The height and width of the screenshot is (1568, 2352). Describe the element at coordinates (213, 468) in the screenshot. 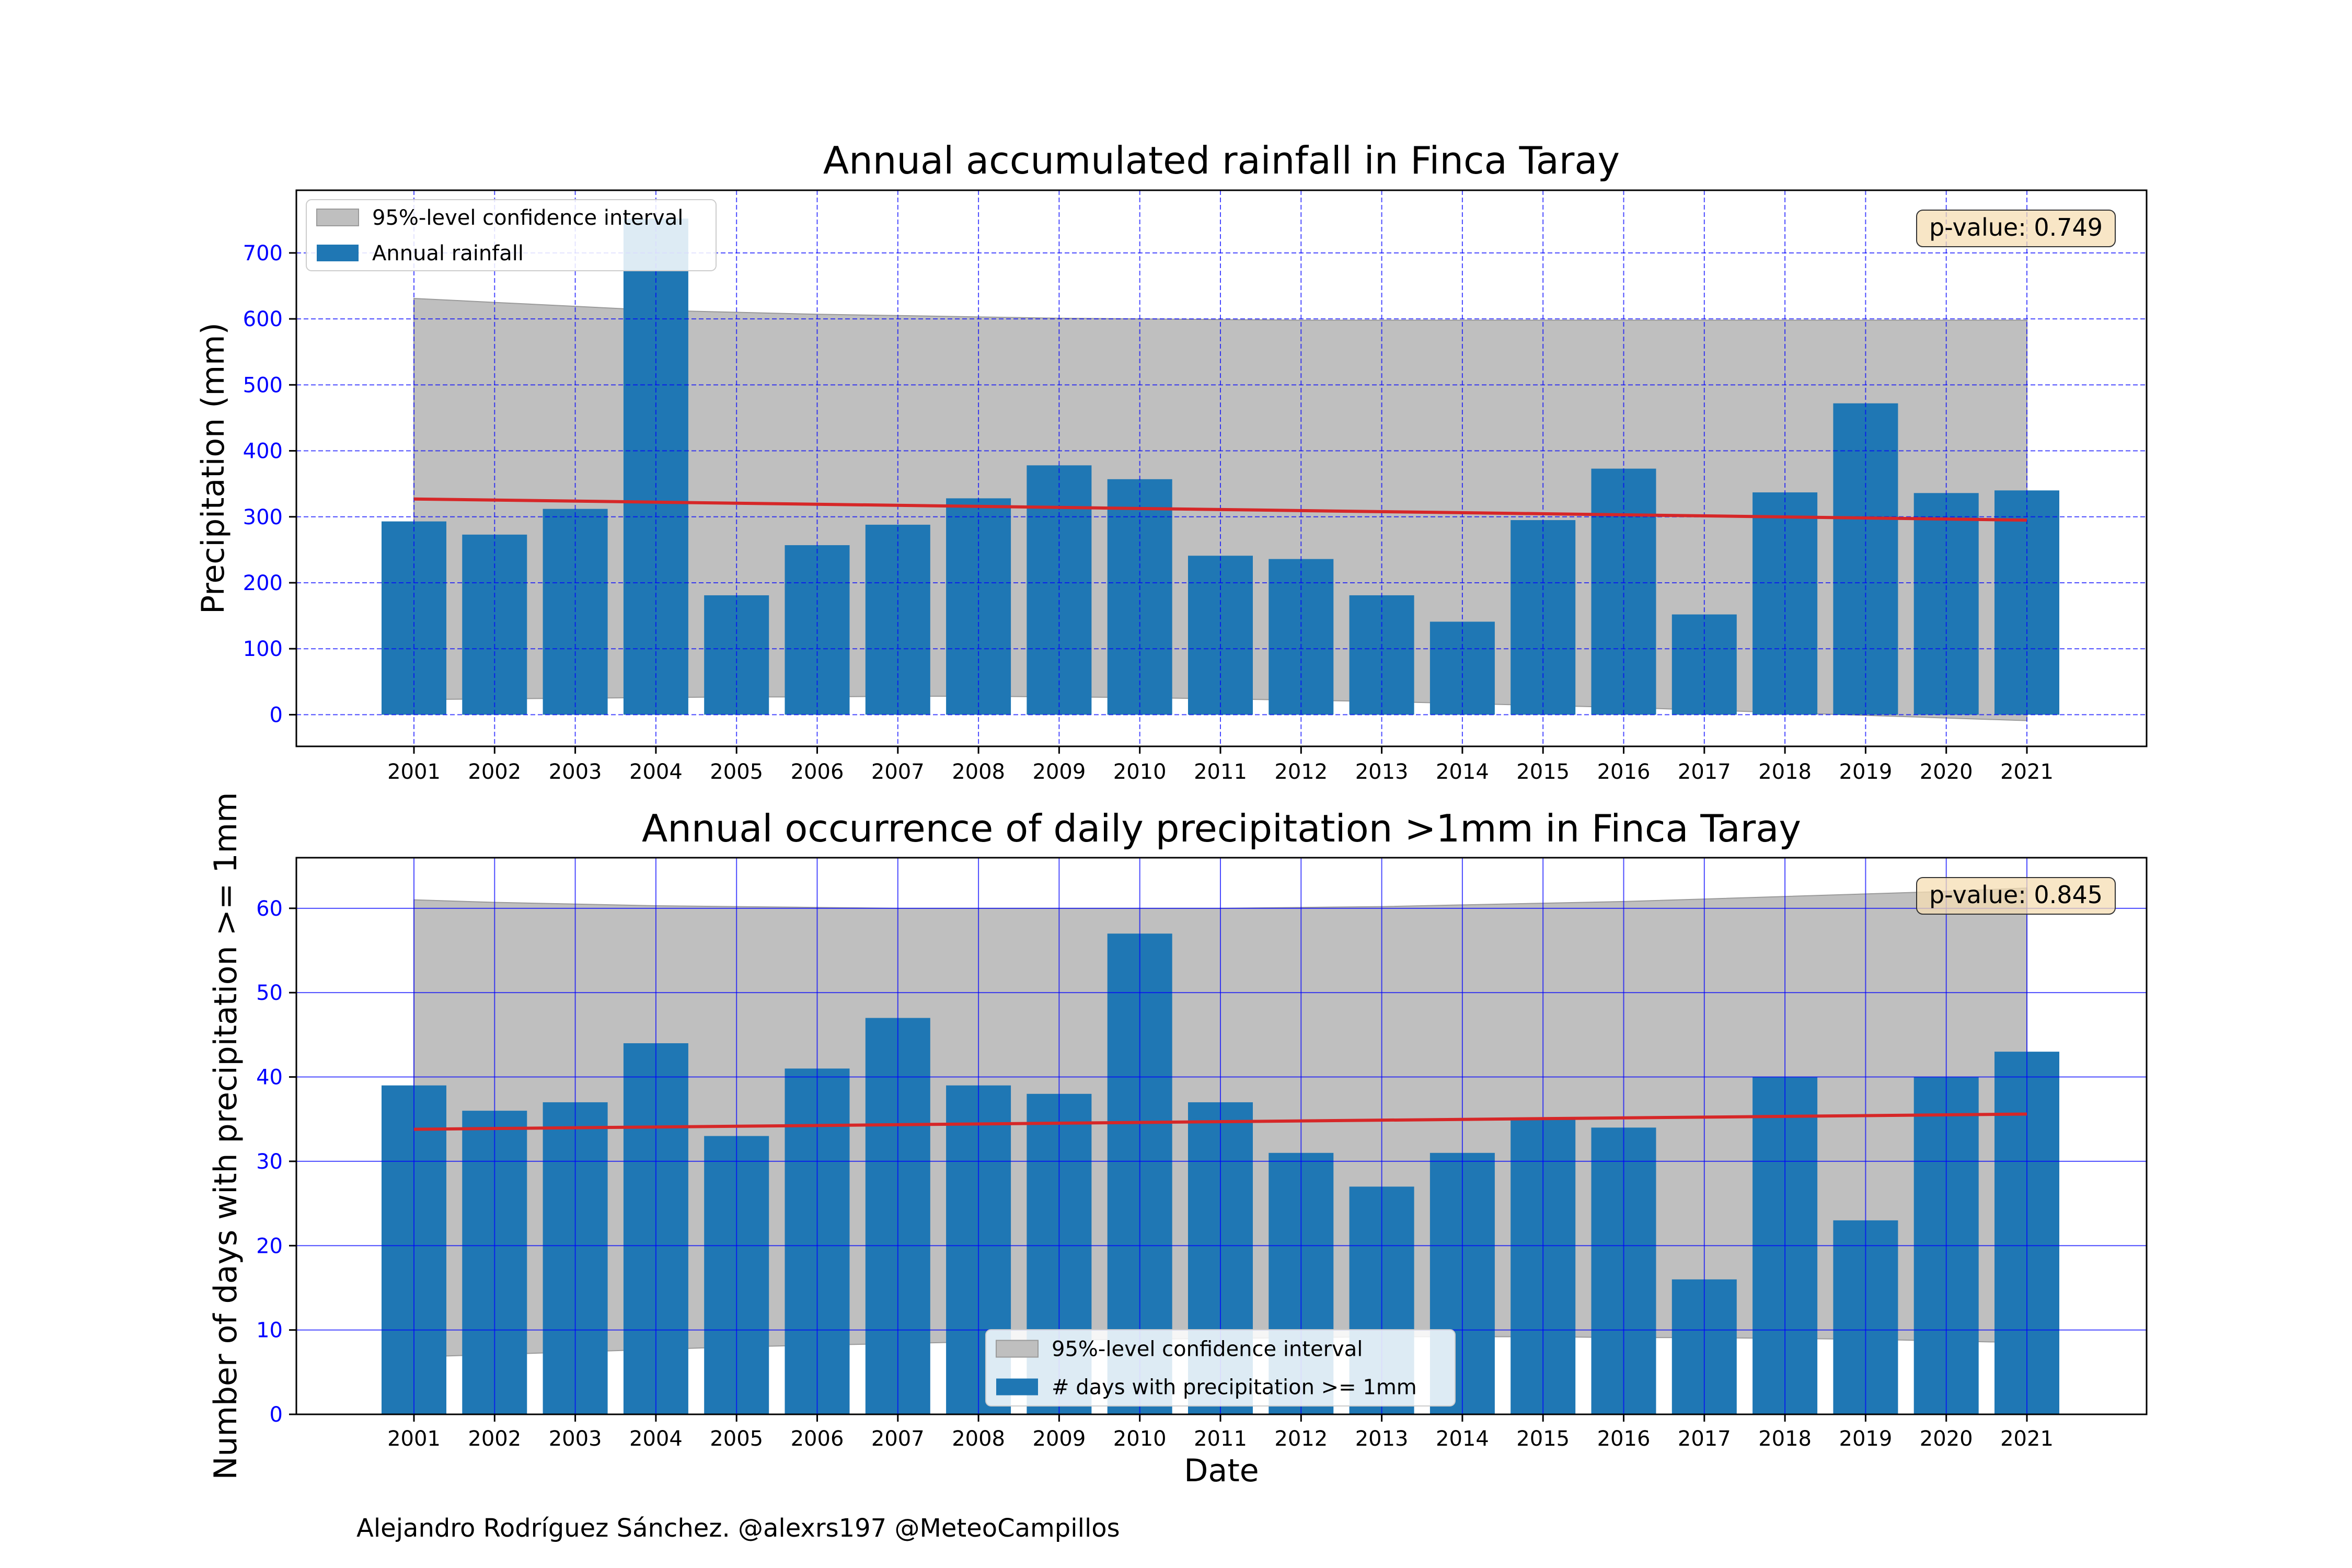

I see `y-axis-label: Precipitation (mm)` at that location.